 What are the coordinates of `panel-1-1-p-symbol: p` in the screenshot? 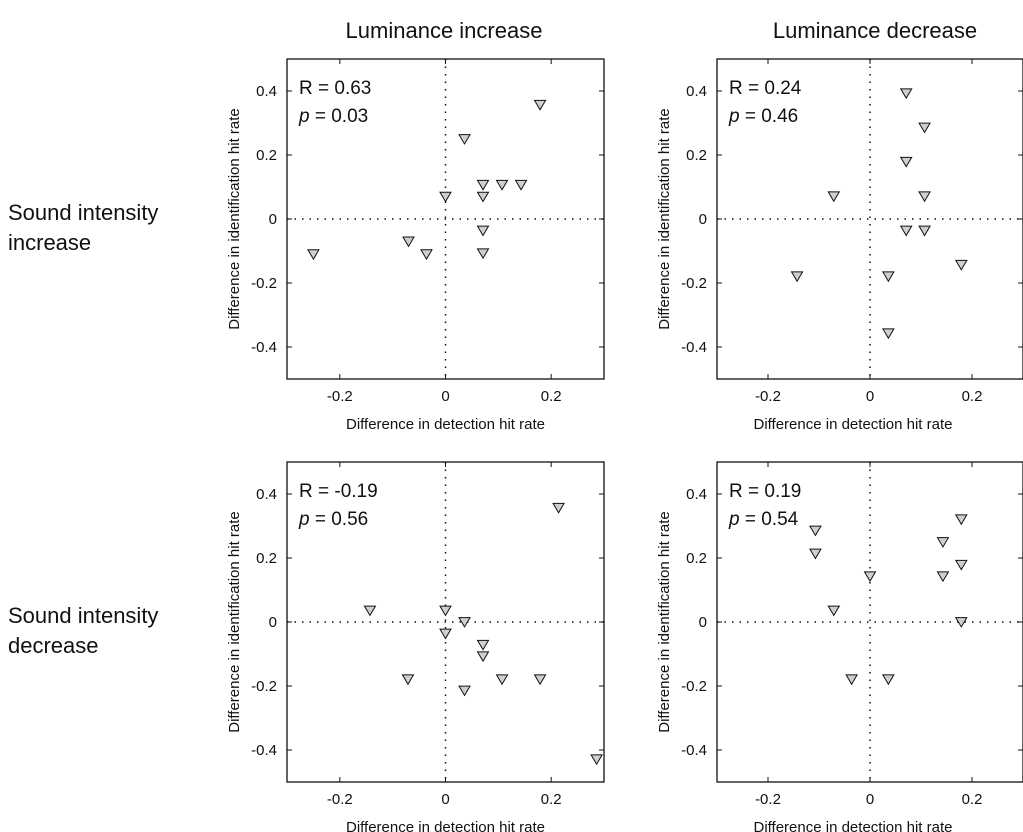 It's located at (734, 519).